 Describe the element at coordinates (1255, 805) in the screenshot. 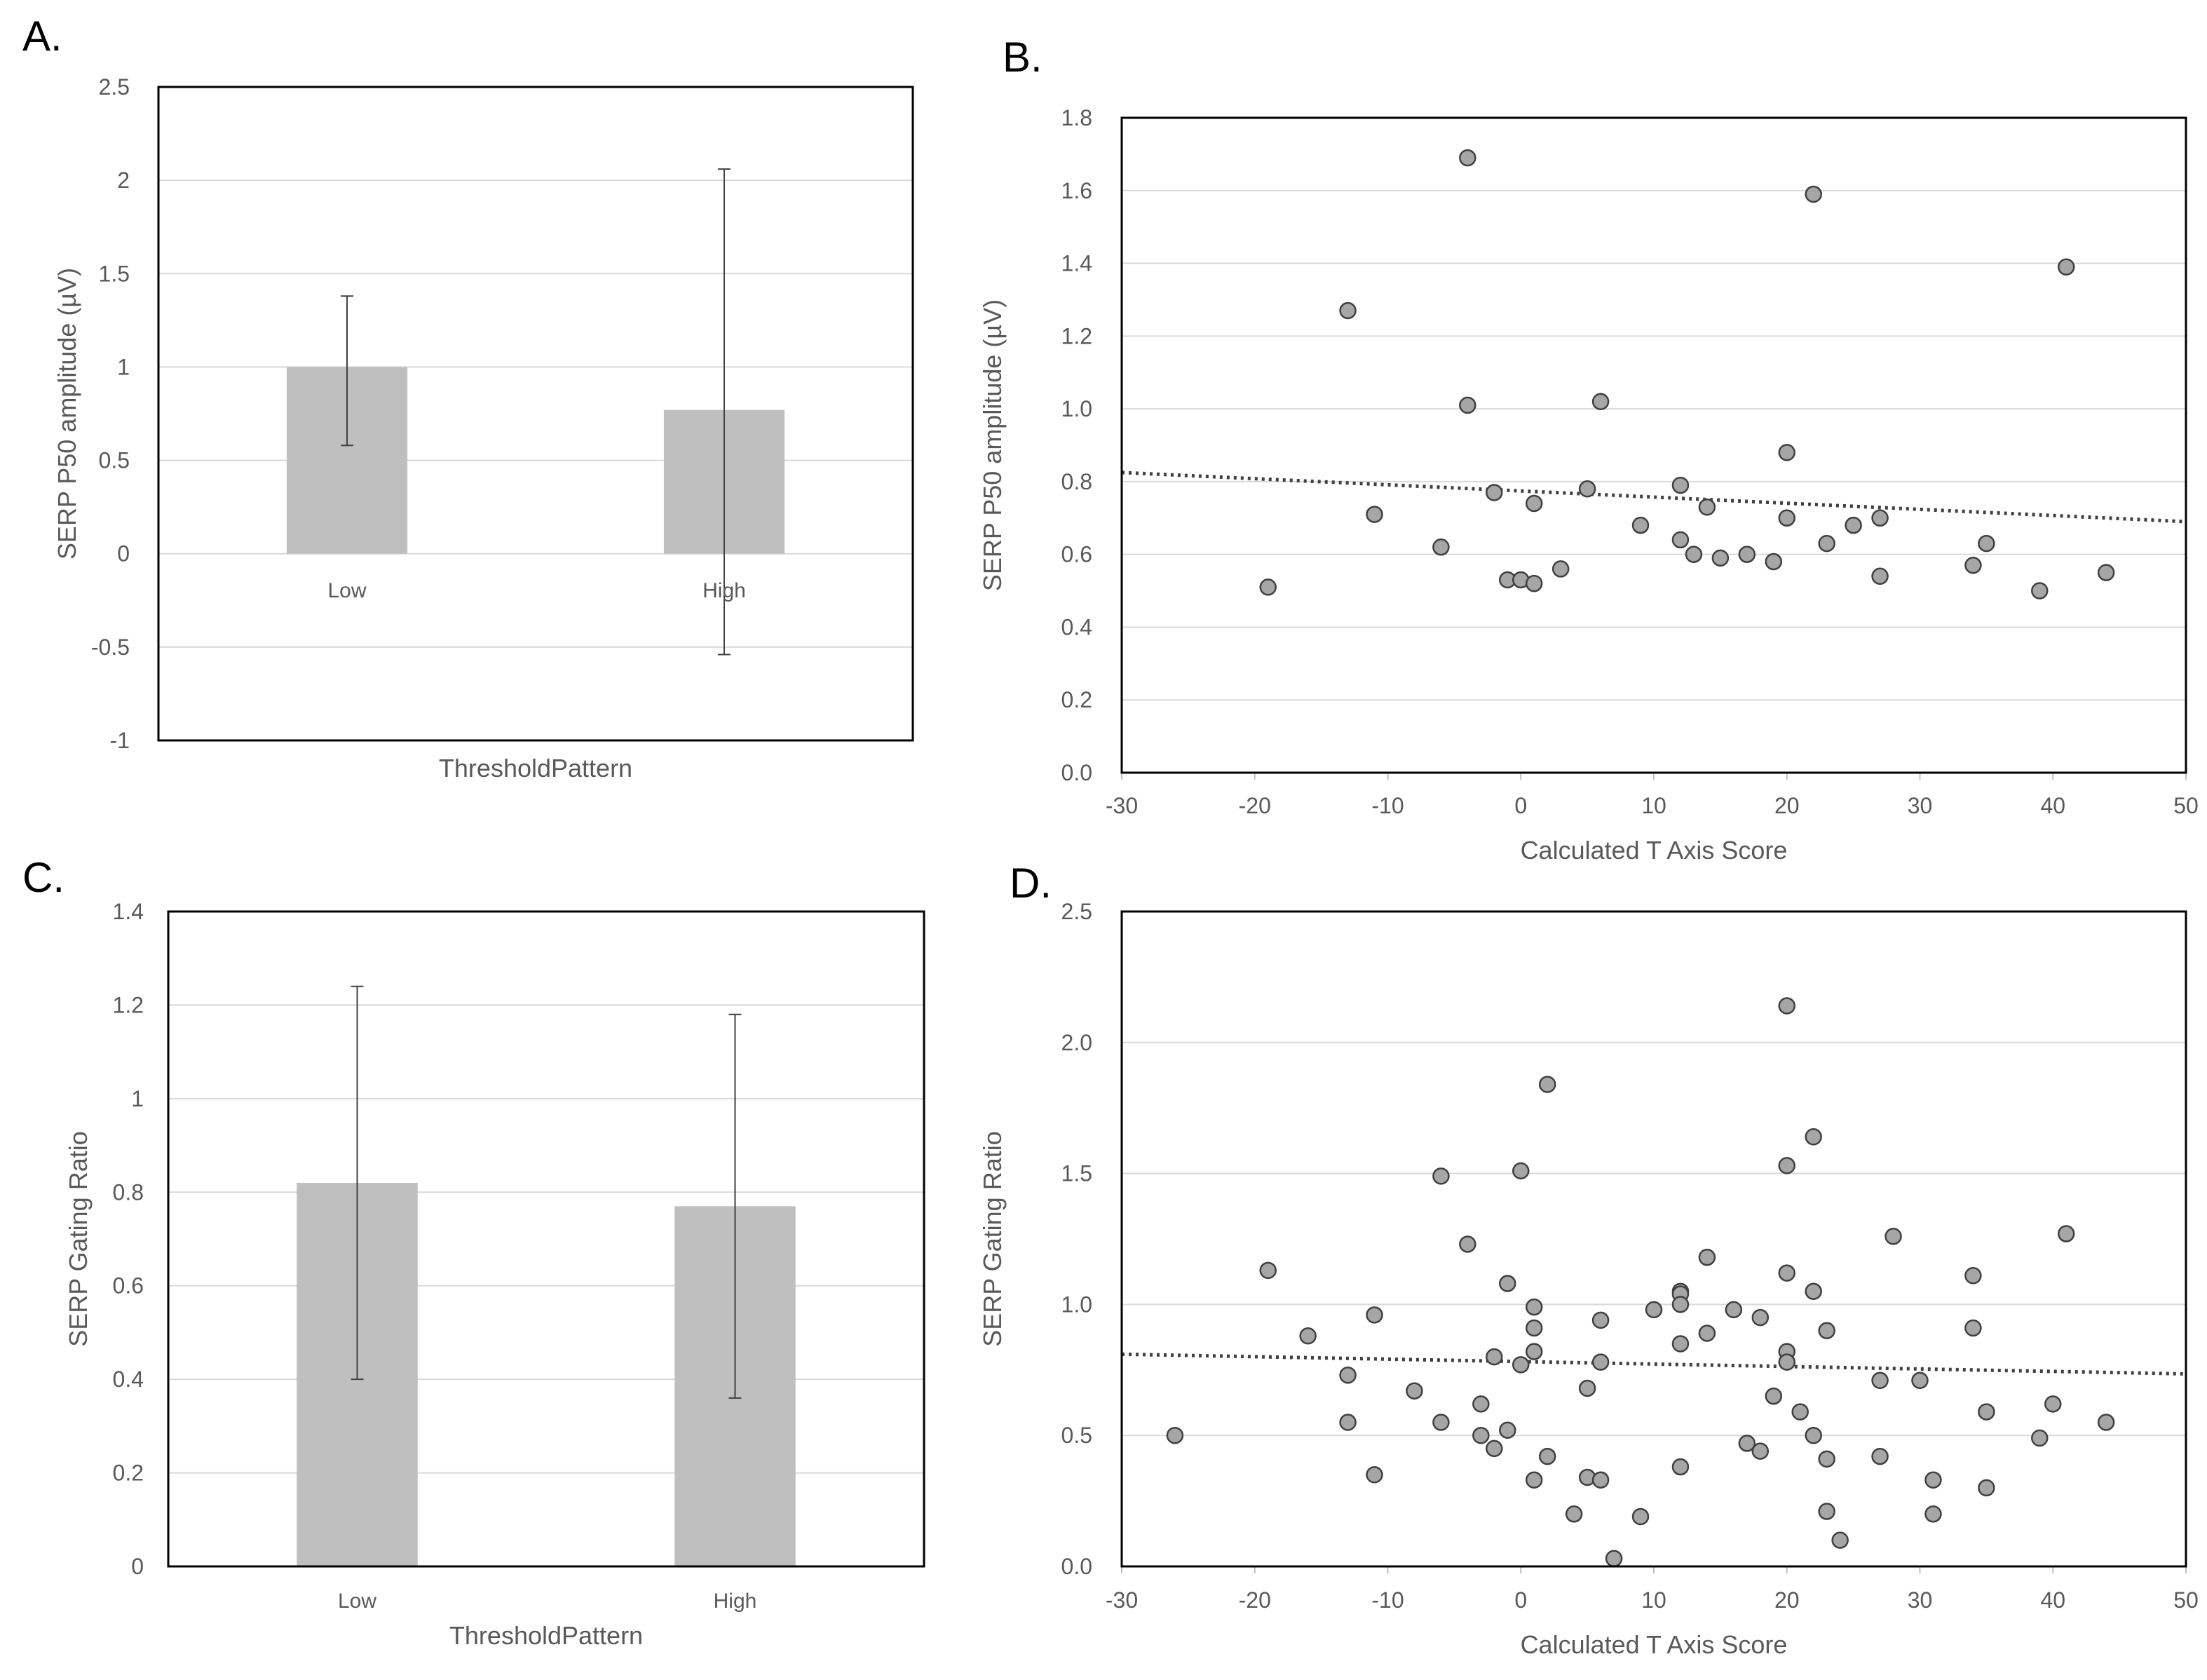

I see `x-tick-label: -20` at that location.